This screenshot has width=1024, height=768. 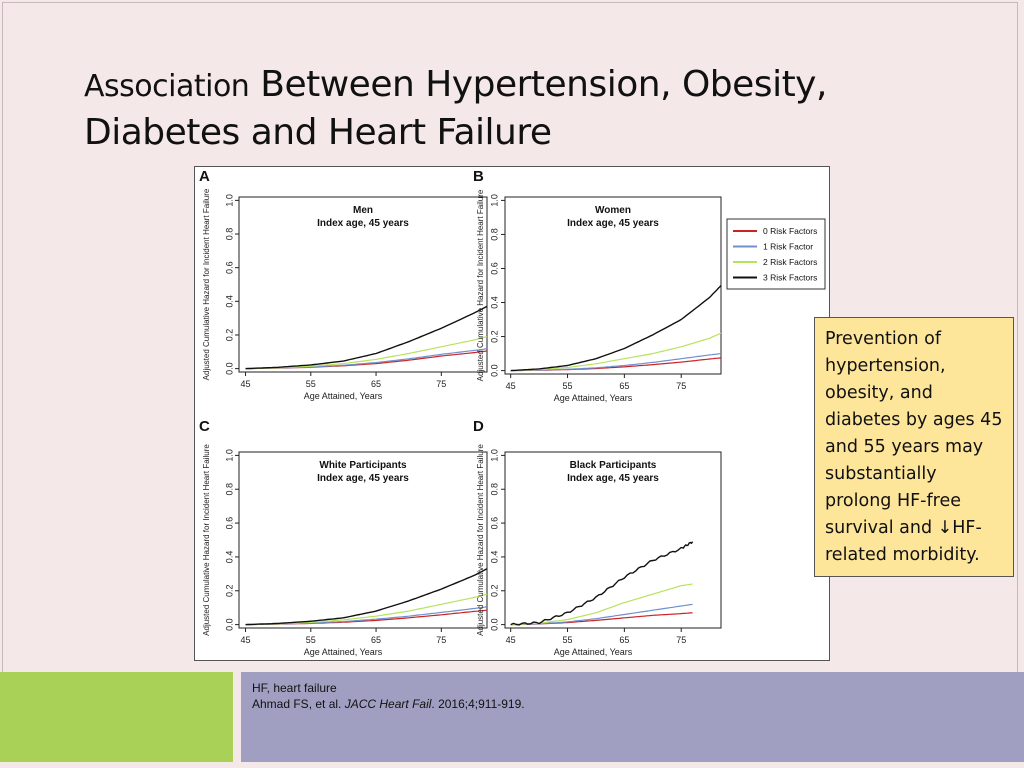 What do you see at coordinates (318, 132) in the screenshot?
I see `title-line2: Diabetes and Heart Failure` at bounding box center [318, 132].